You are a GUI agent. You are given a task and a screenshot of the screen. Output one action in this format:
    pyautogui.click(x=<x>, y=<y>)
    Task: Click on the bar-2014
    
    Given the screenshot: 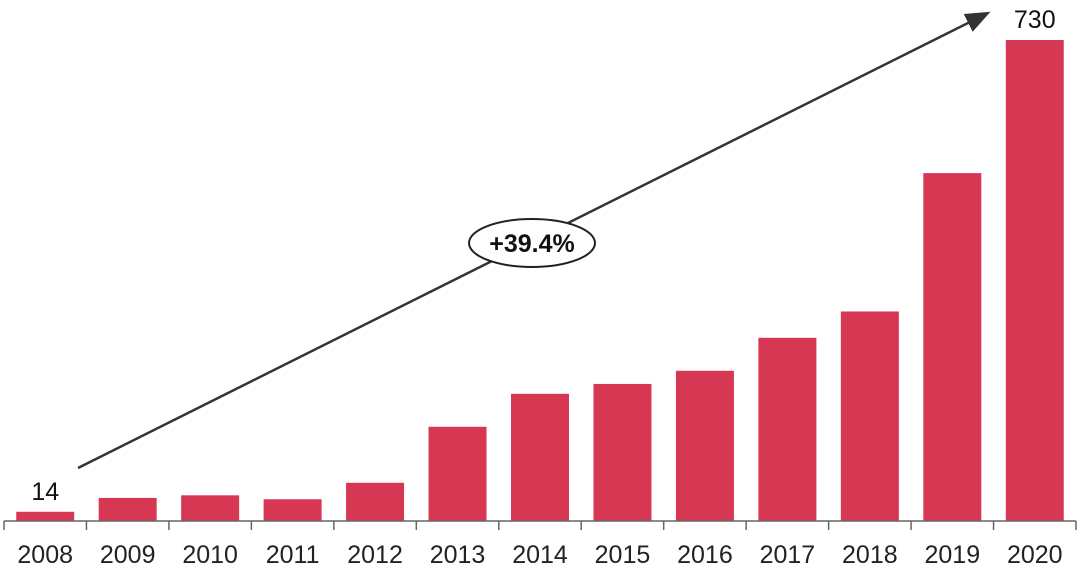 What is the action you would take?
    pyautogui.click(x=540, y=457)
    